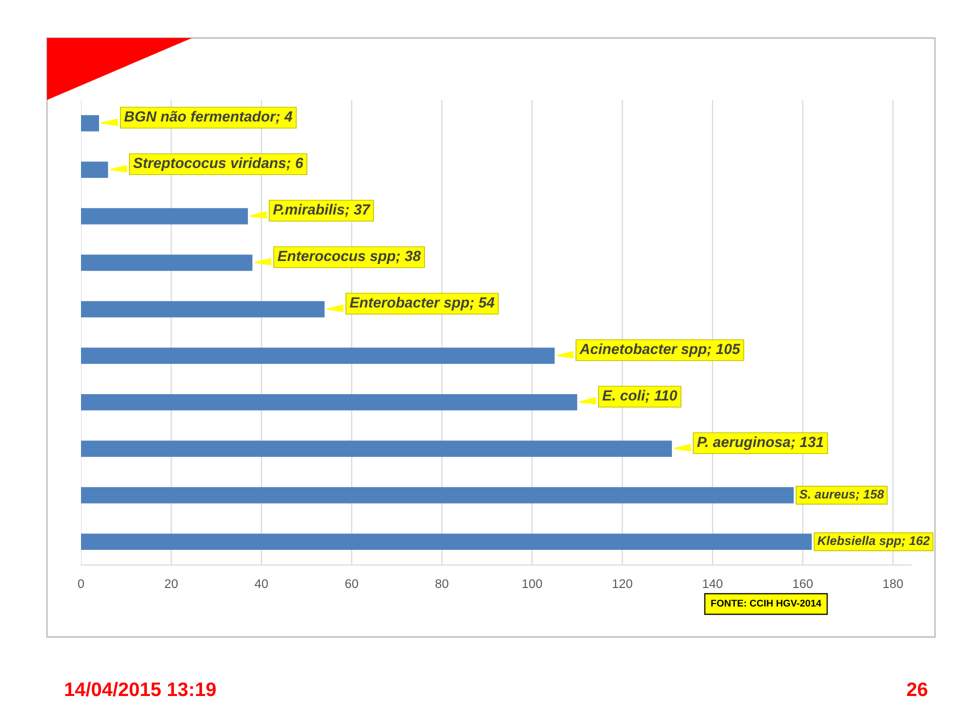 The image size is (954, 720). Describe the element at coordinates (422, 303) in the screenshot. I see `data-label: Enterobacter spp; 54` at that location.